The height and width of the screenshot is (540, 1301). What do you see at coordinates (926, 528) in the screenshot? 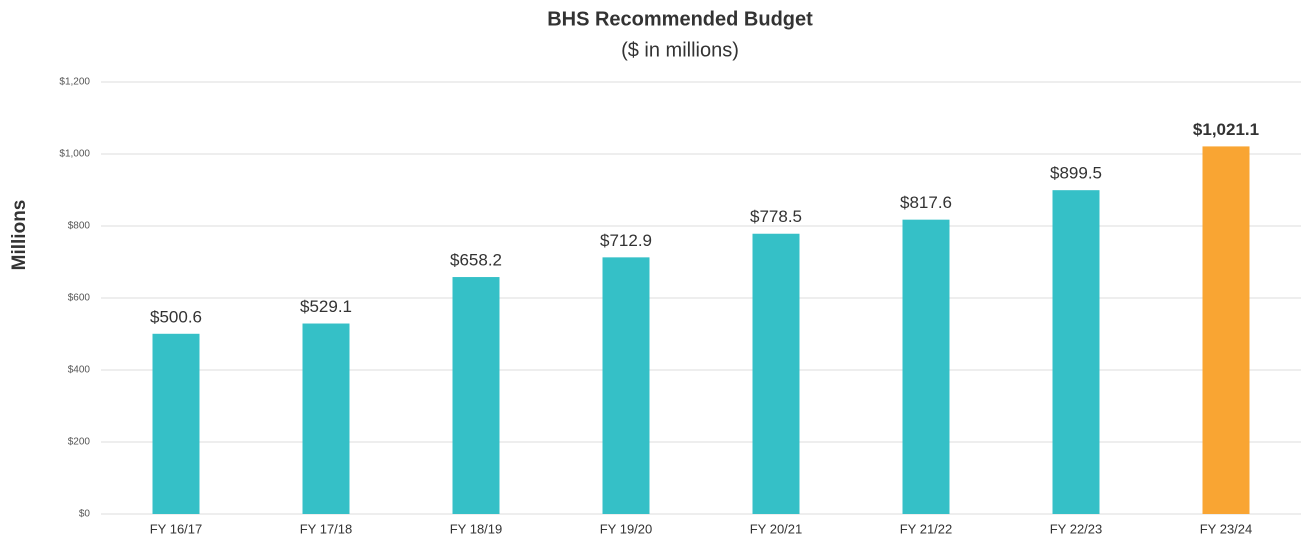
I see `x-tick-label: FY 21/22` at bounding box center [926, 528].